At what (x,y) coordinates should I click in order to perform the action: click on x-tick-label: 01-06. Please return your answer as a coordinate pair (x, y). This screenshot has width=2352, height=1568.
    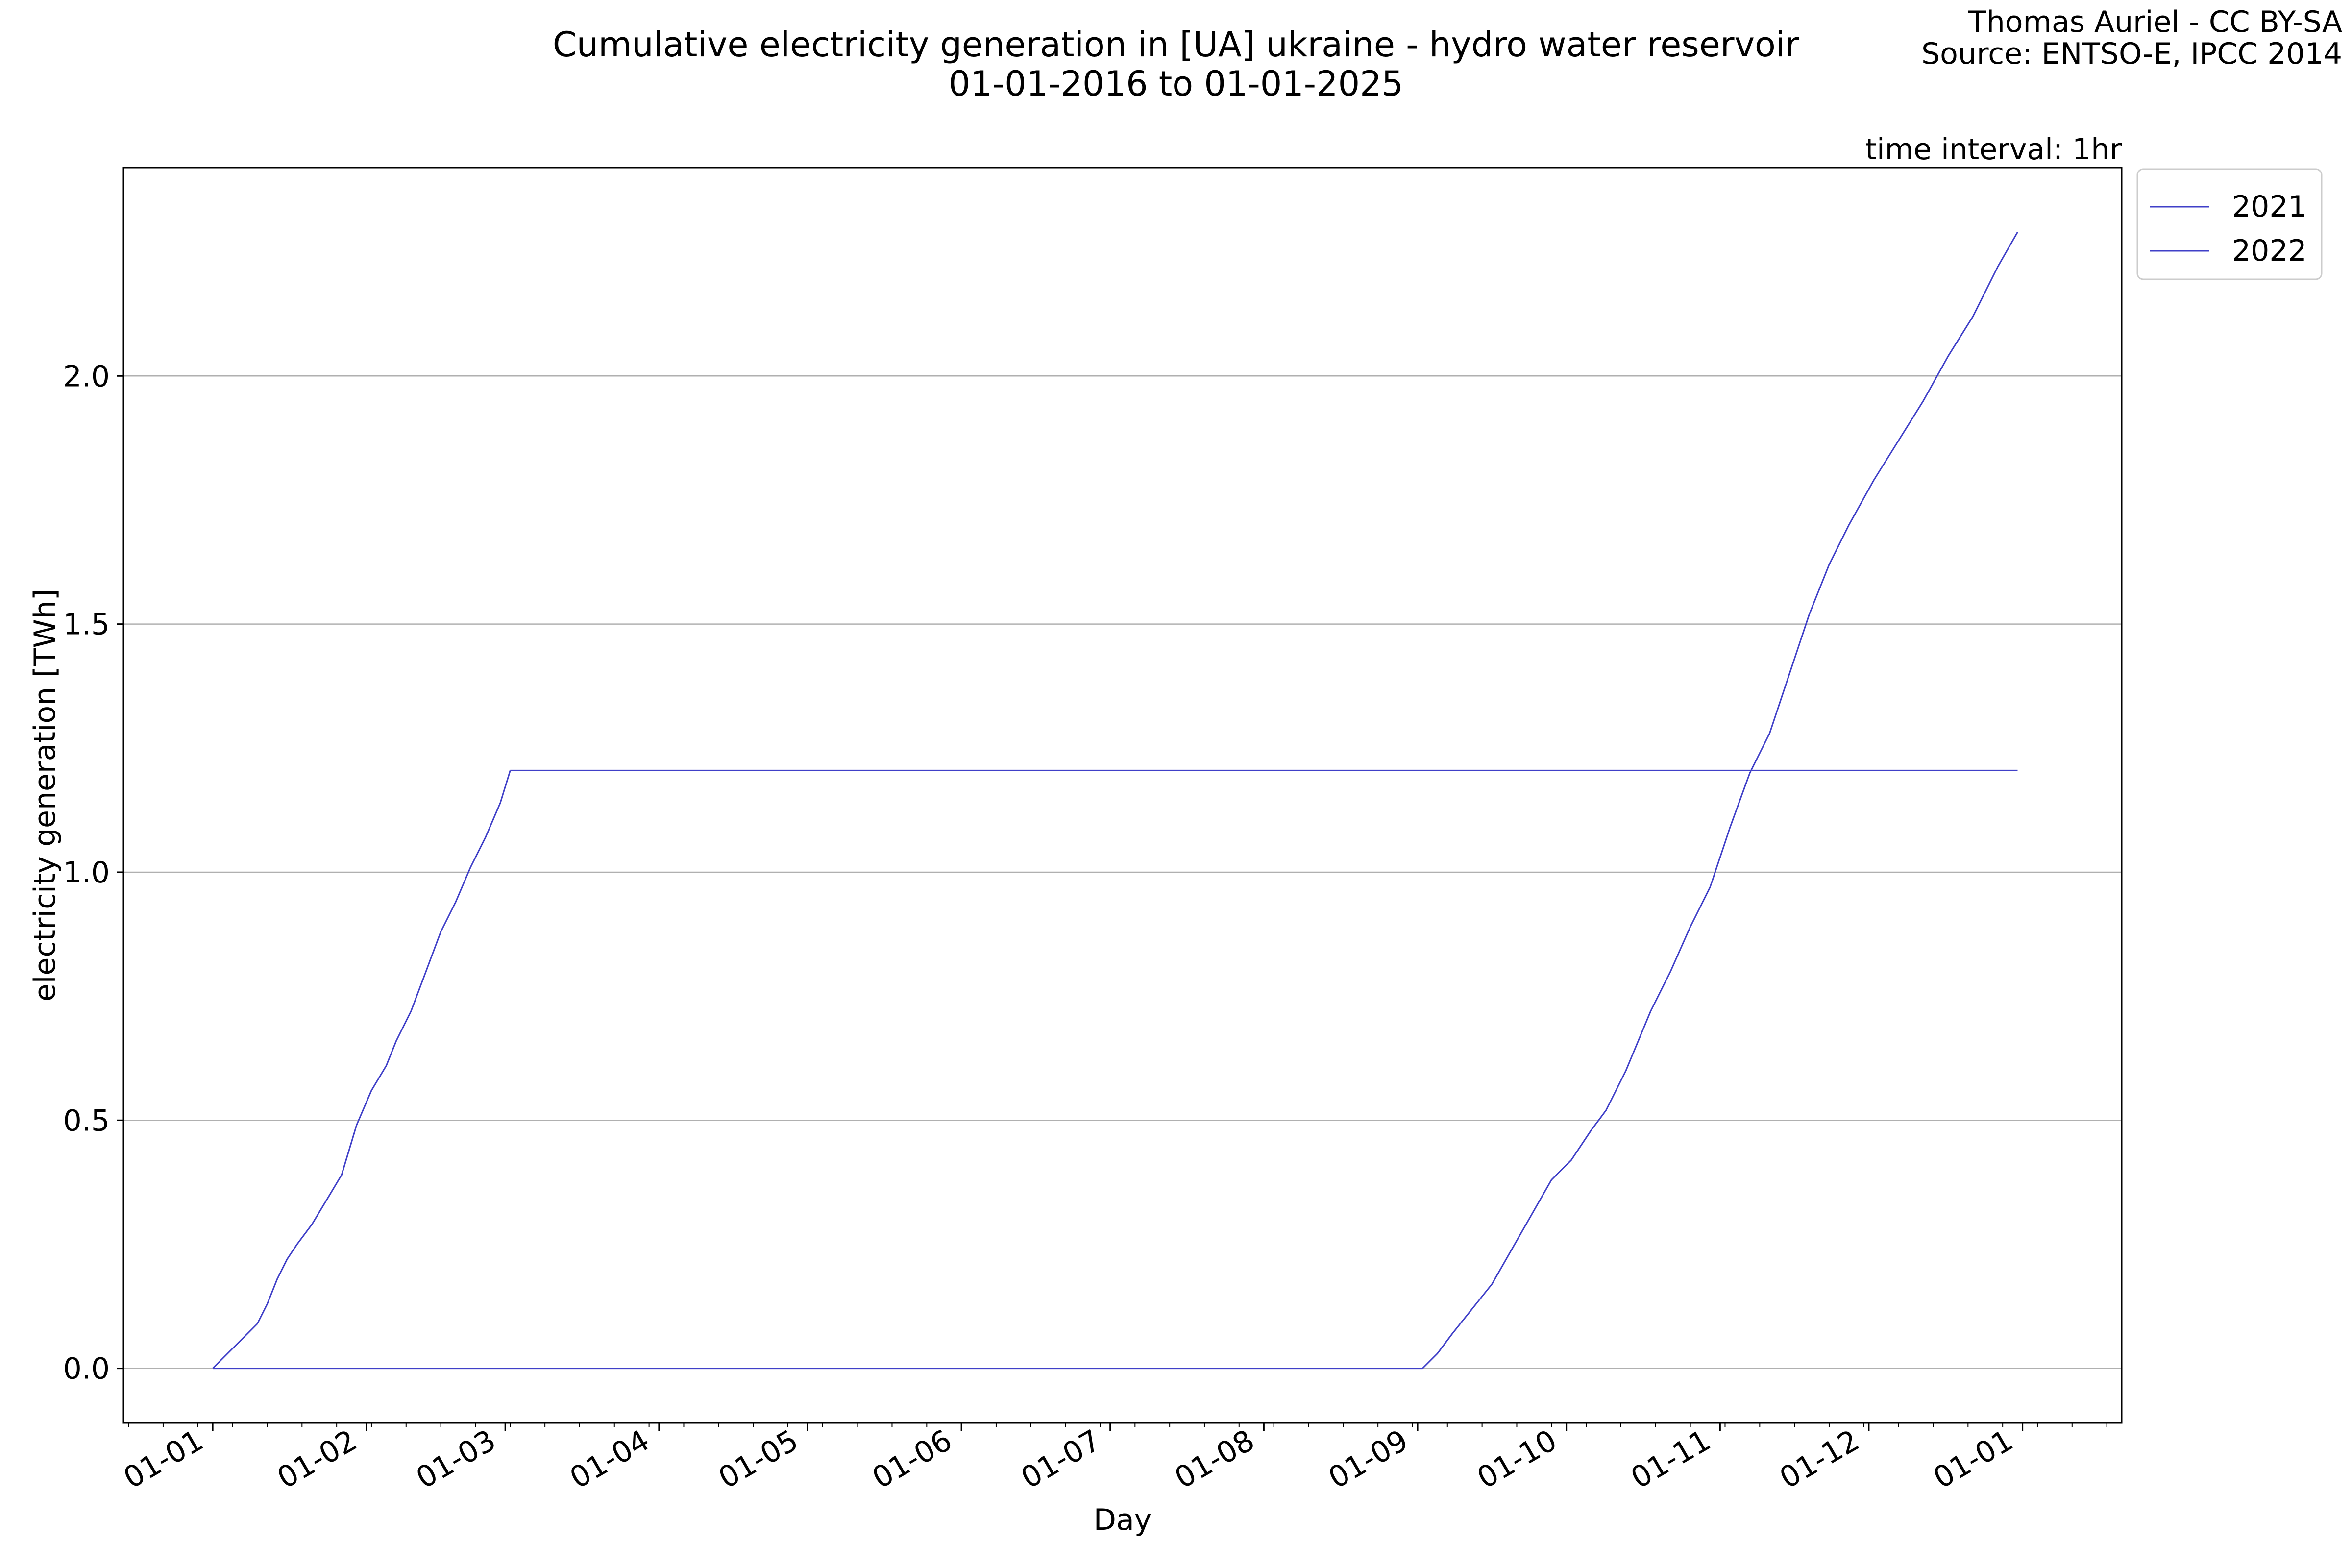
    Looking at the image, I should click on (912, 1459).